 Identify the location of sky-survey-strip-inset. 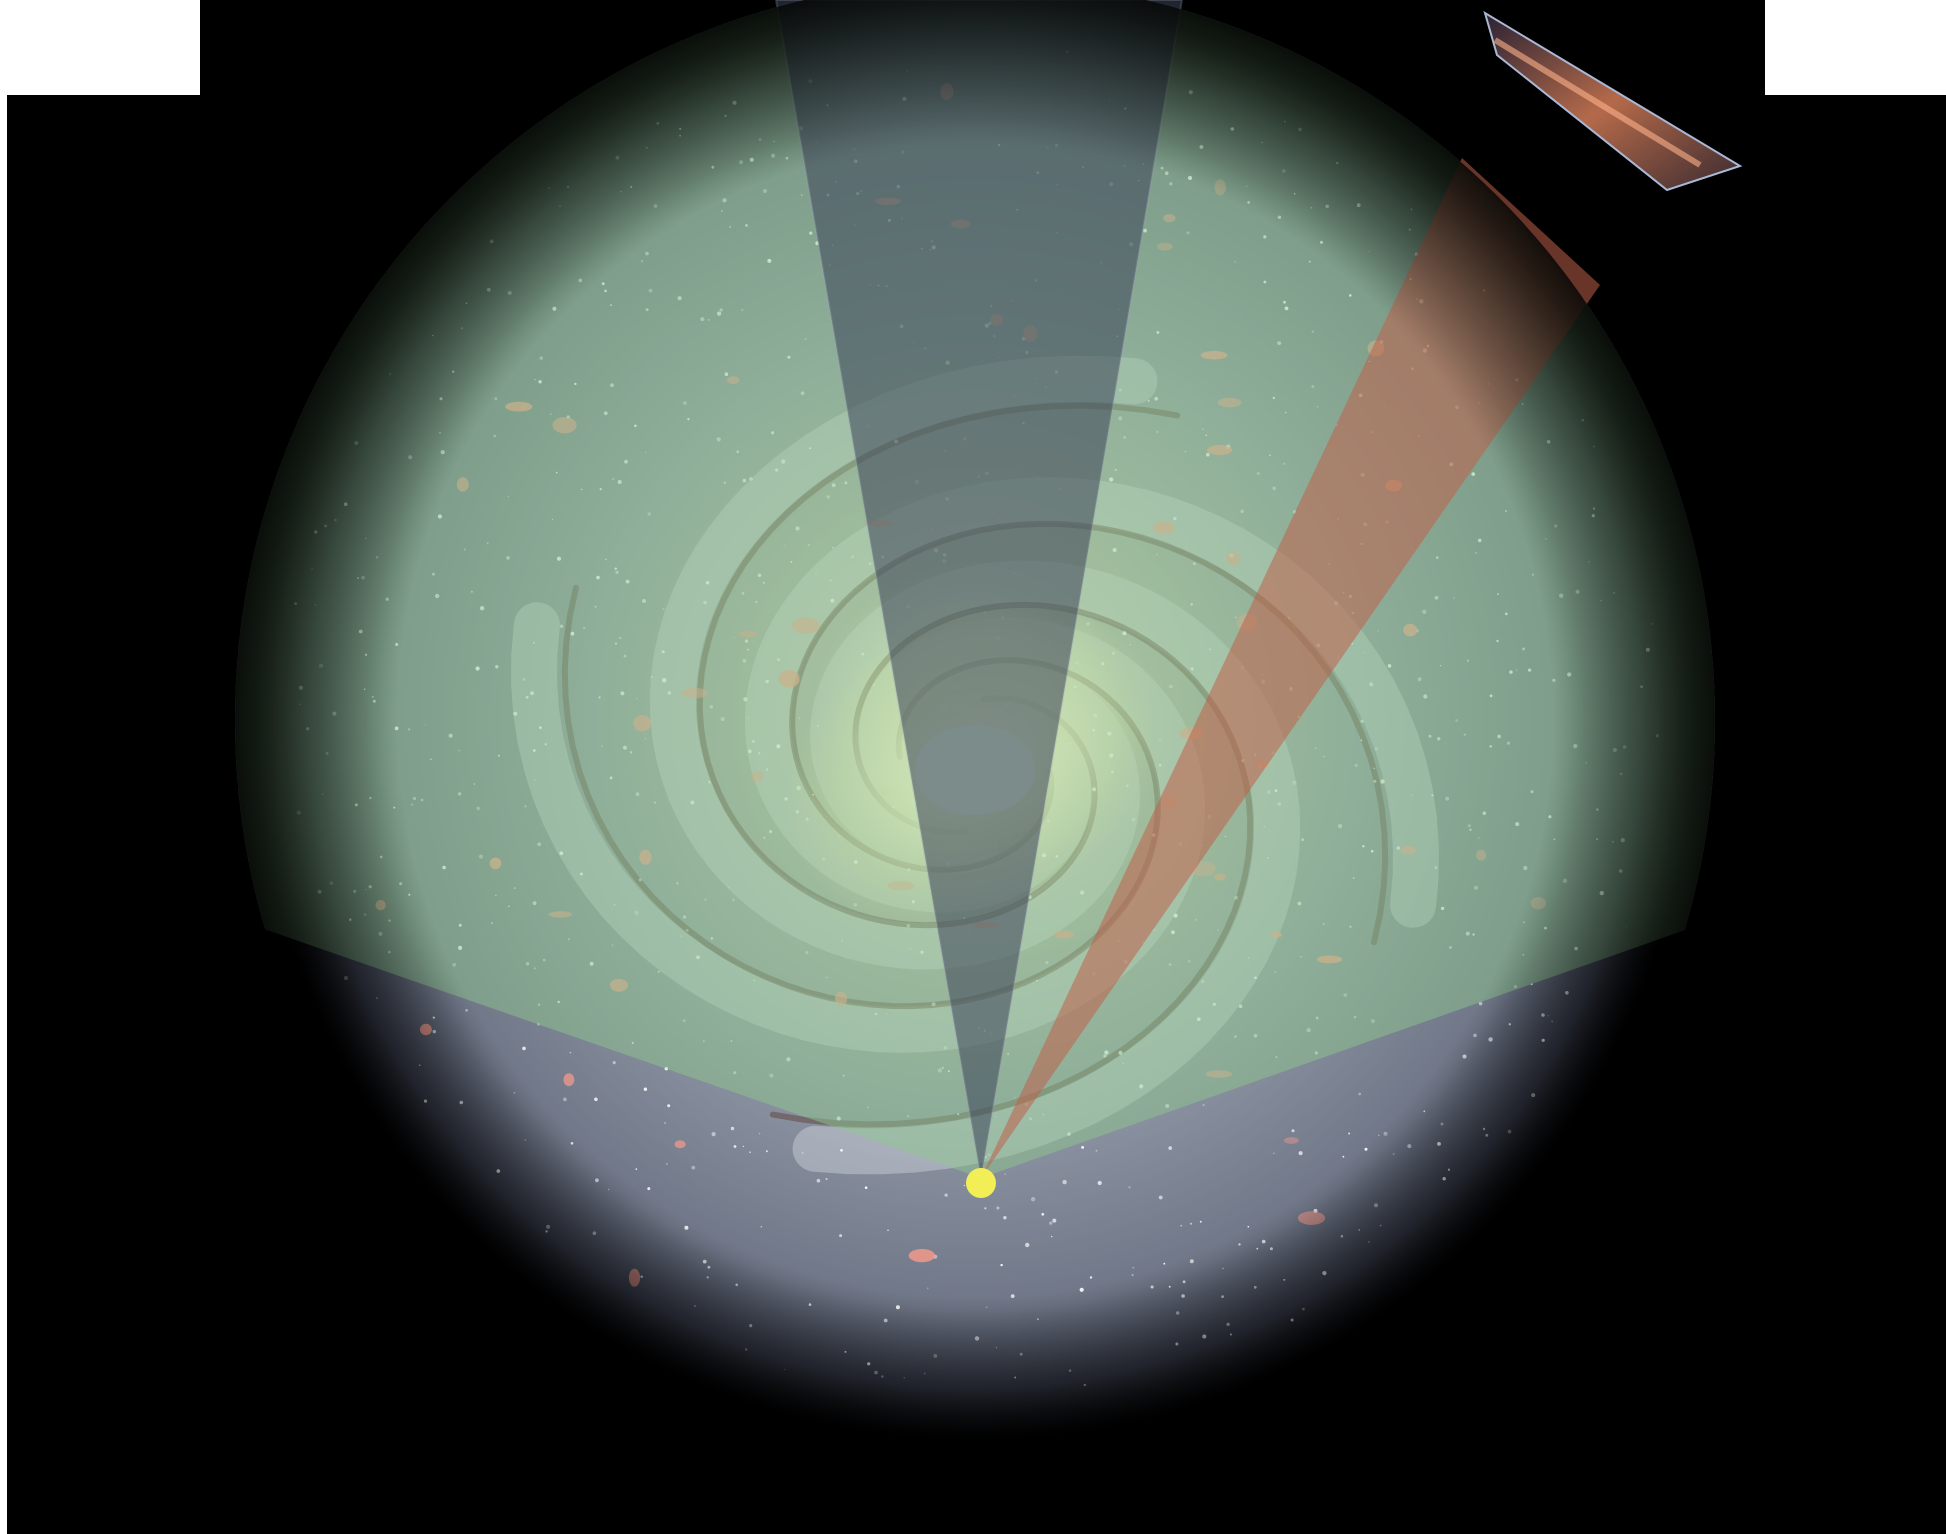
(1613, 101).